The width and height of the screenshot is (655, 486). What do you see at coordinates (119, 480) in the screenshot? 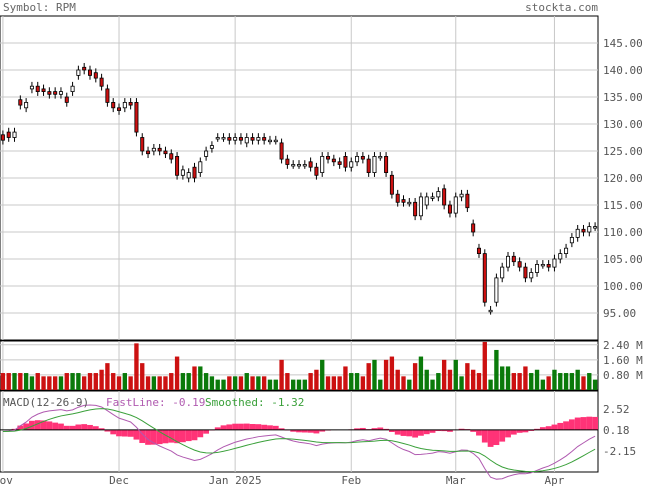
I see `x-tick-label: Dec` at bounding box center [119, 480].